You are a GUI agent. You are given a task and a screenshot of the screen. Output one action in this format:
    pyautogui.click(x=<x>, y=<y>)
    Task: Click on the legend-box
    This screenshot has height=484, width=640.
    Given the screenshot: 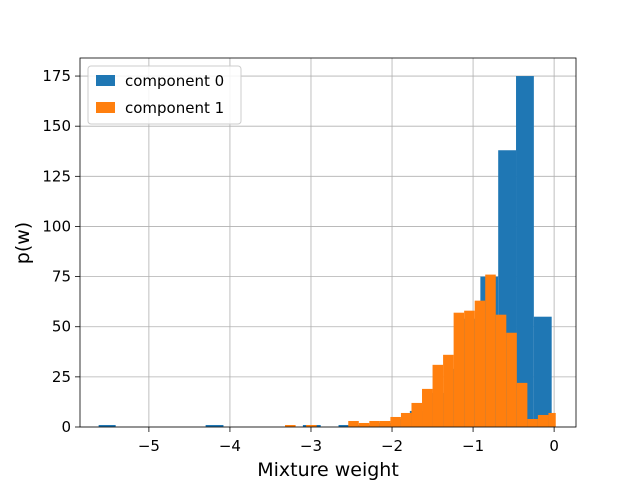 What is the action you would take?
    pyautogui.click(x=164, y=95)
    